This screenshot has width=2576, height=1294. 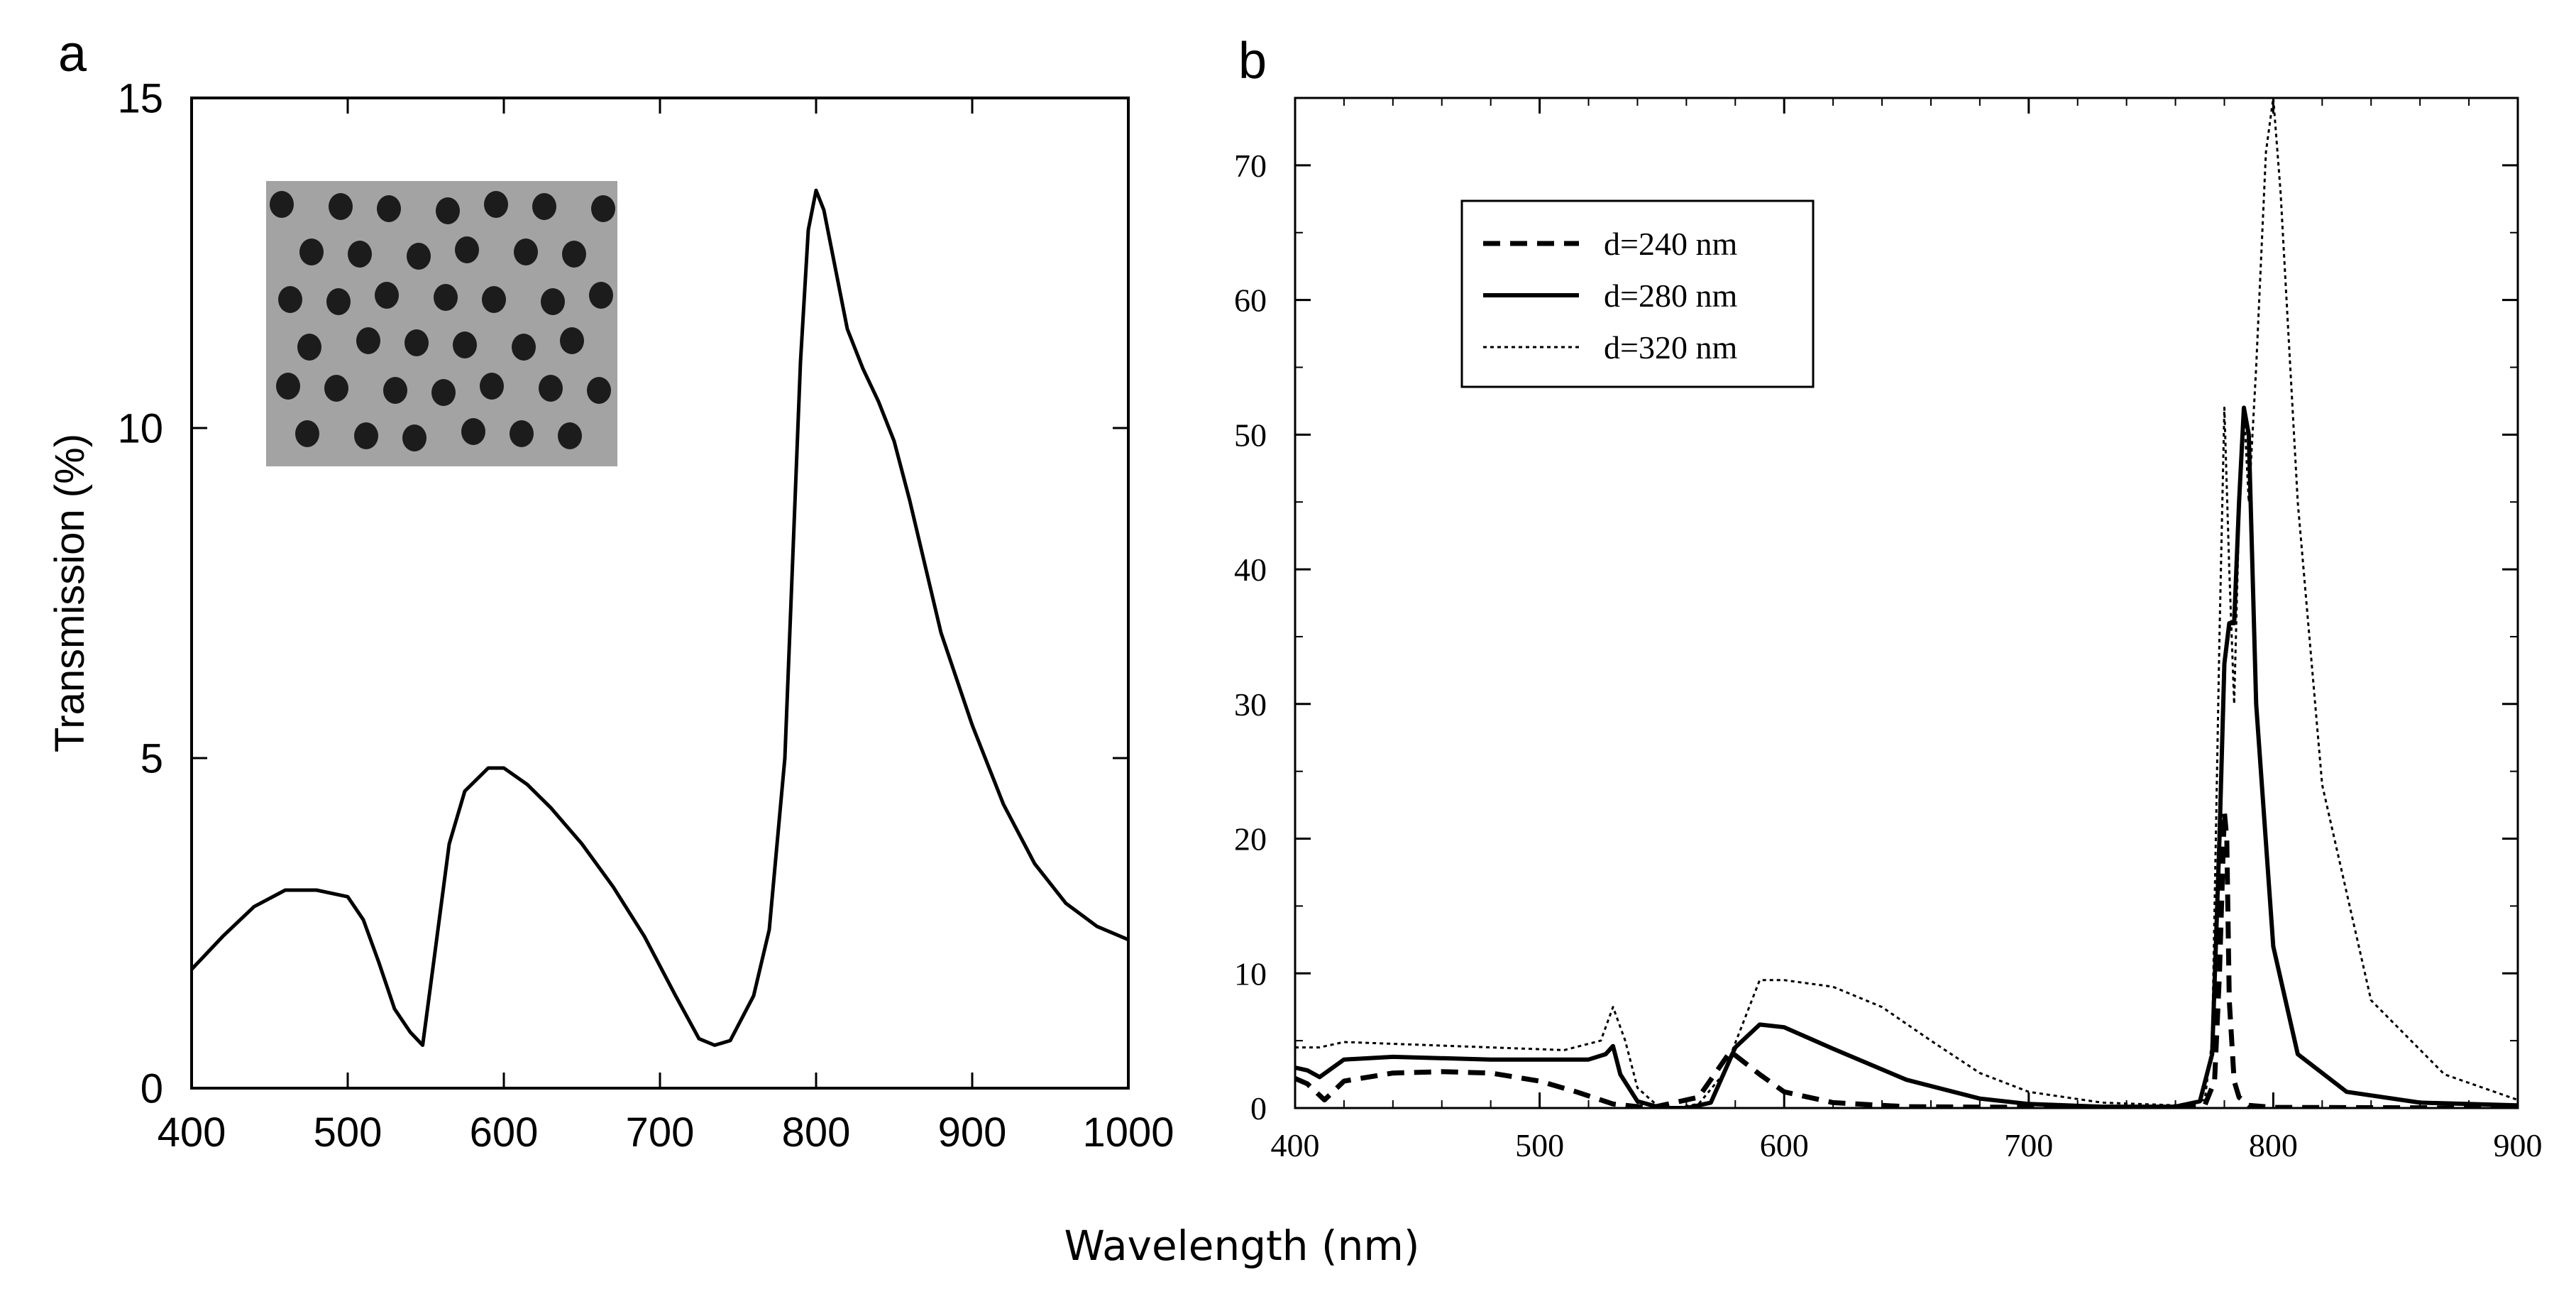 I want to click on panel-label: b, so click(x=1252, y=61).